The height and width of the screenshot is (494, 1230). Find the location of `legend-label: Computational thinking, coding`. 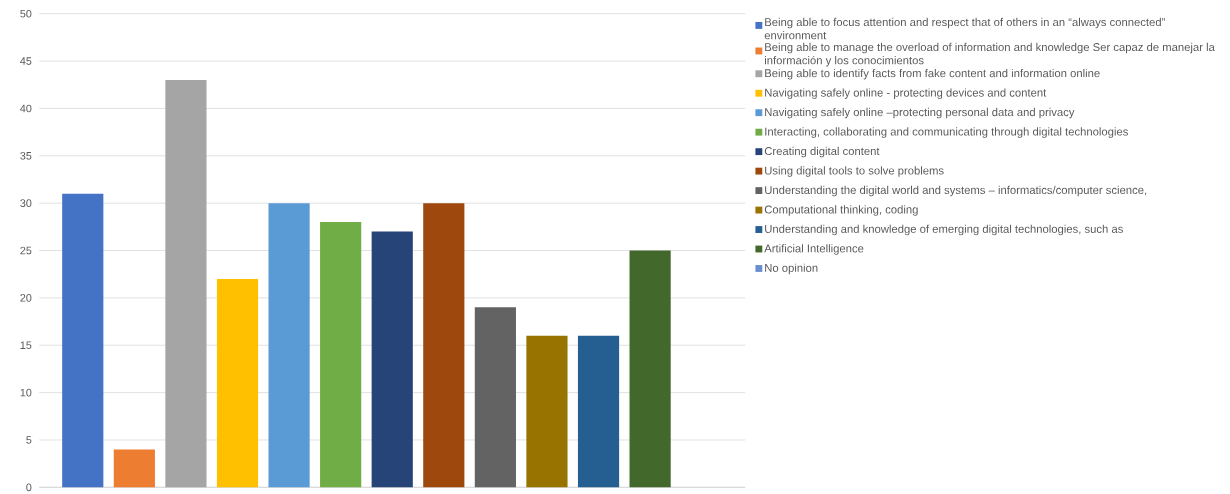

legend-label: Computational thinking, coding is located at coordinates (841, 210).